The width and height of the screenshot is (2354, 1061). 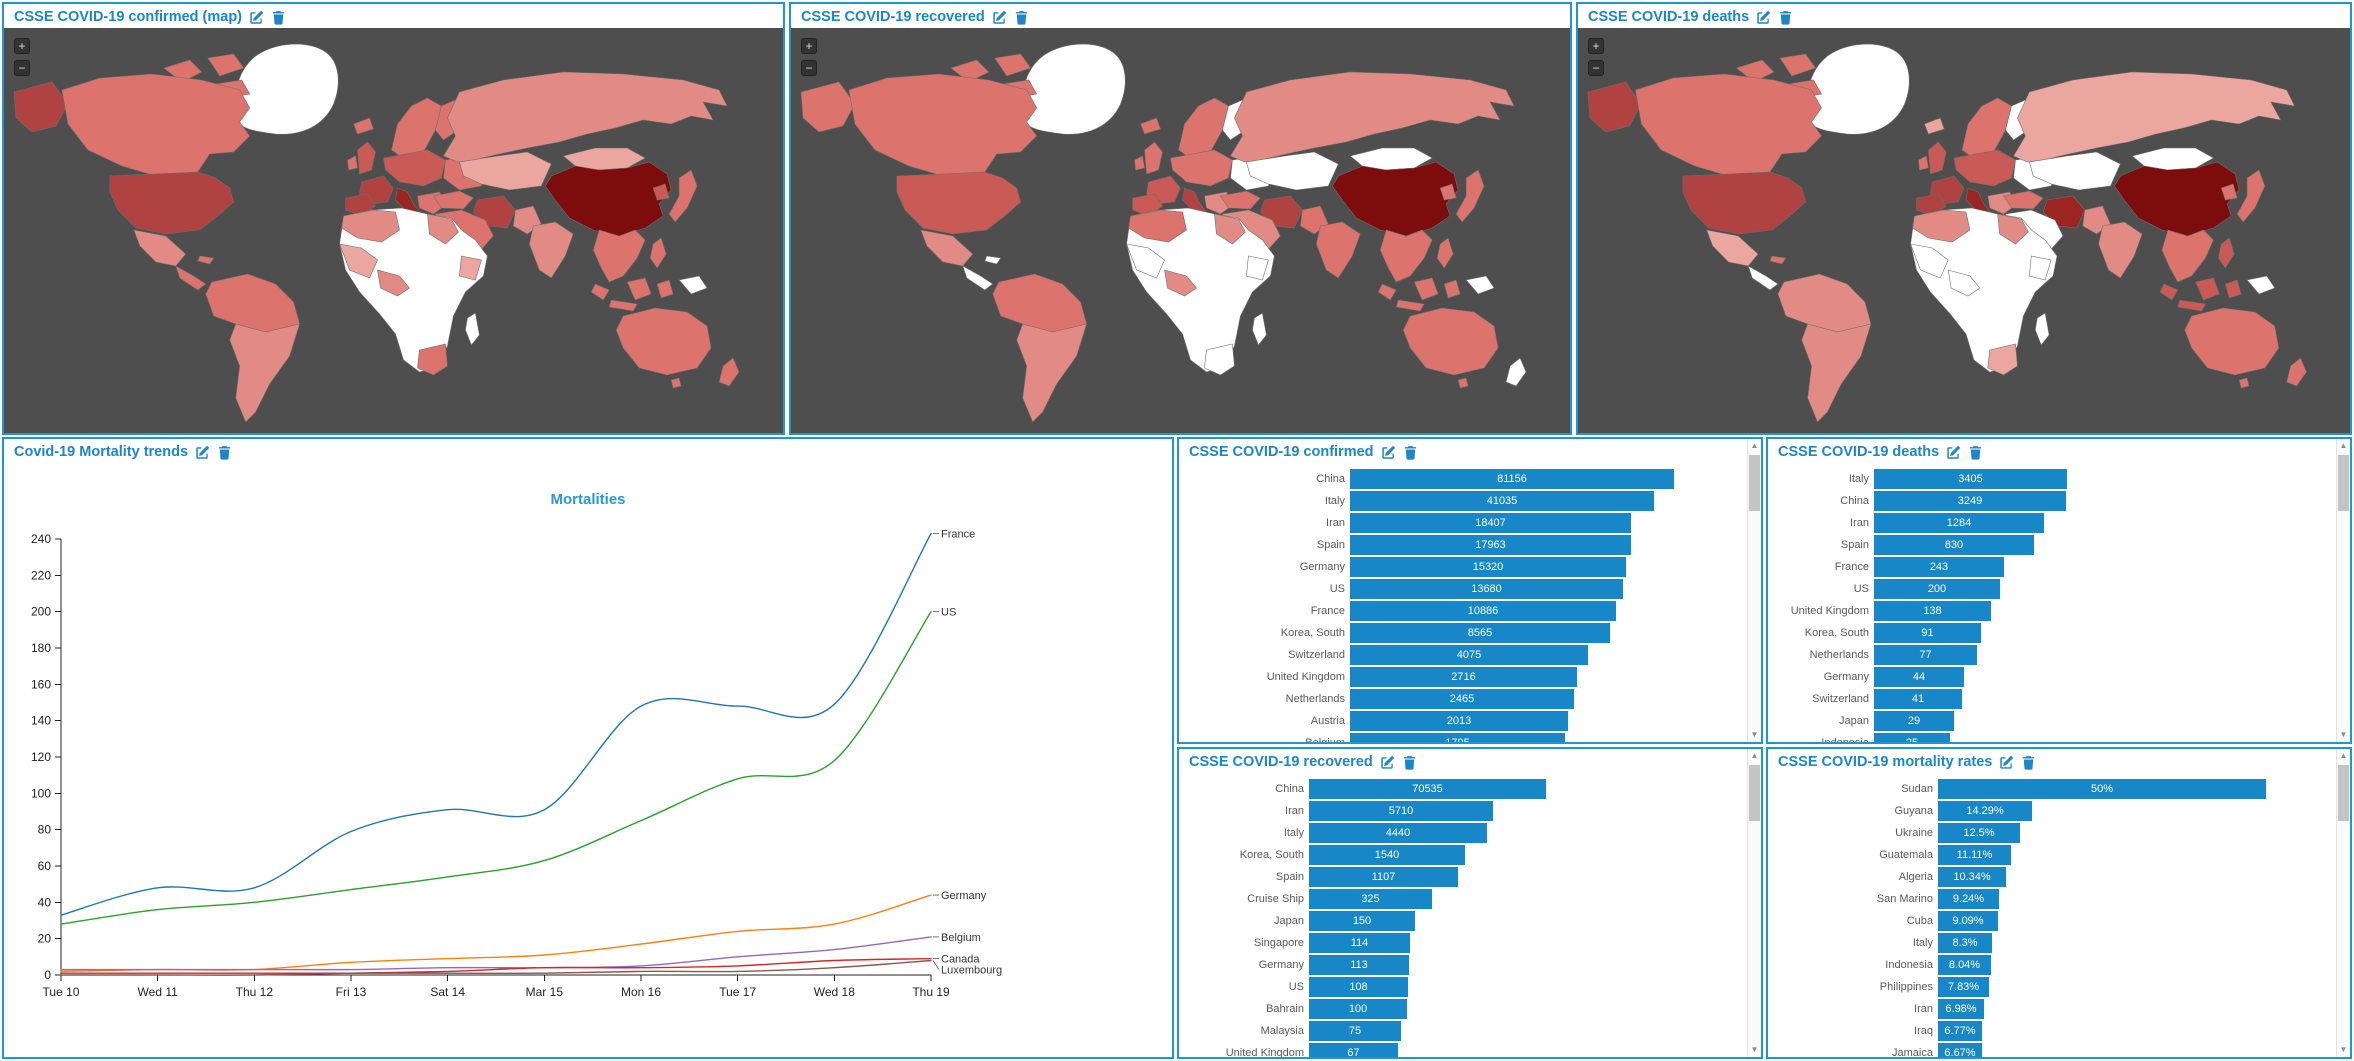 I want to click on bar-germany: 44, so click(x=1919, y=677).